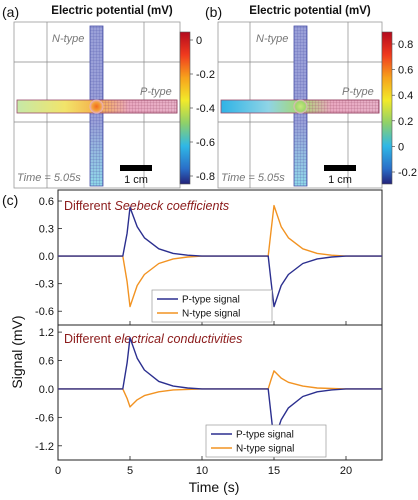 This screenshot has width=418, height=500. I want to click on panel-b-letter: (b), so click(213, 12).